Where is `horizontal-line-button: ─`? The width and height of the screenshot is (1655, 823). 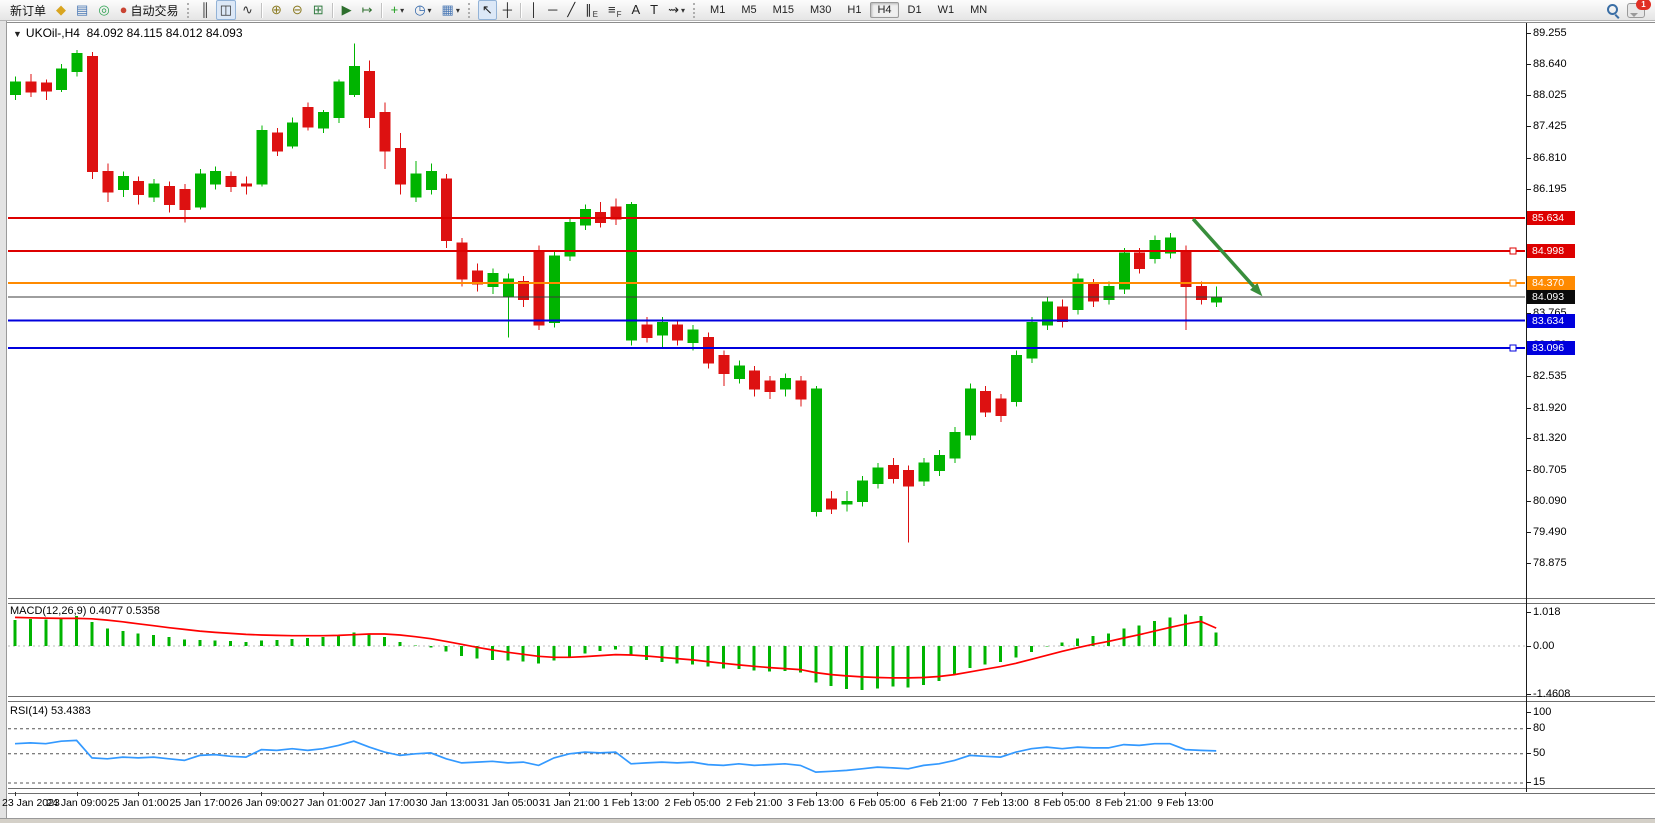 horizontal-line-button: ─ is located at coordinates (552, 10).